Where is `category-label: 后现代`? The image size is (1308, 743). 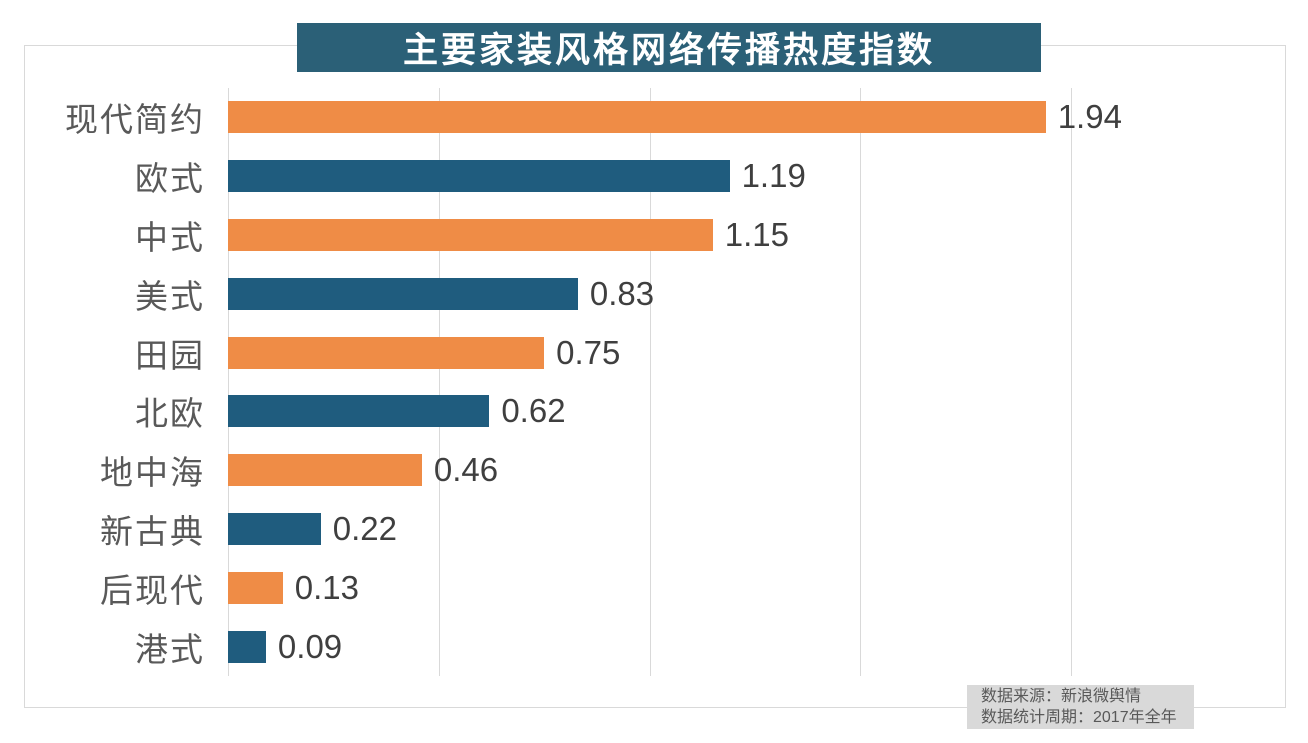 category-label: 后现代 is located at coordinates (152, 590).